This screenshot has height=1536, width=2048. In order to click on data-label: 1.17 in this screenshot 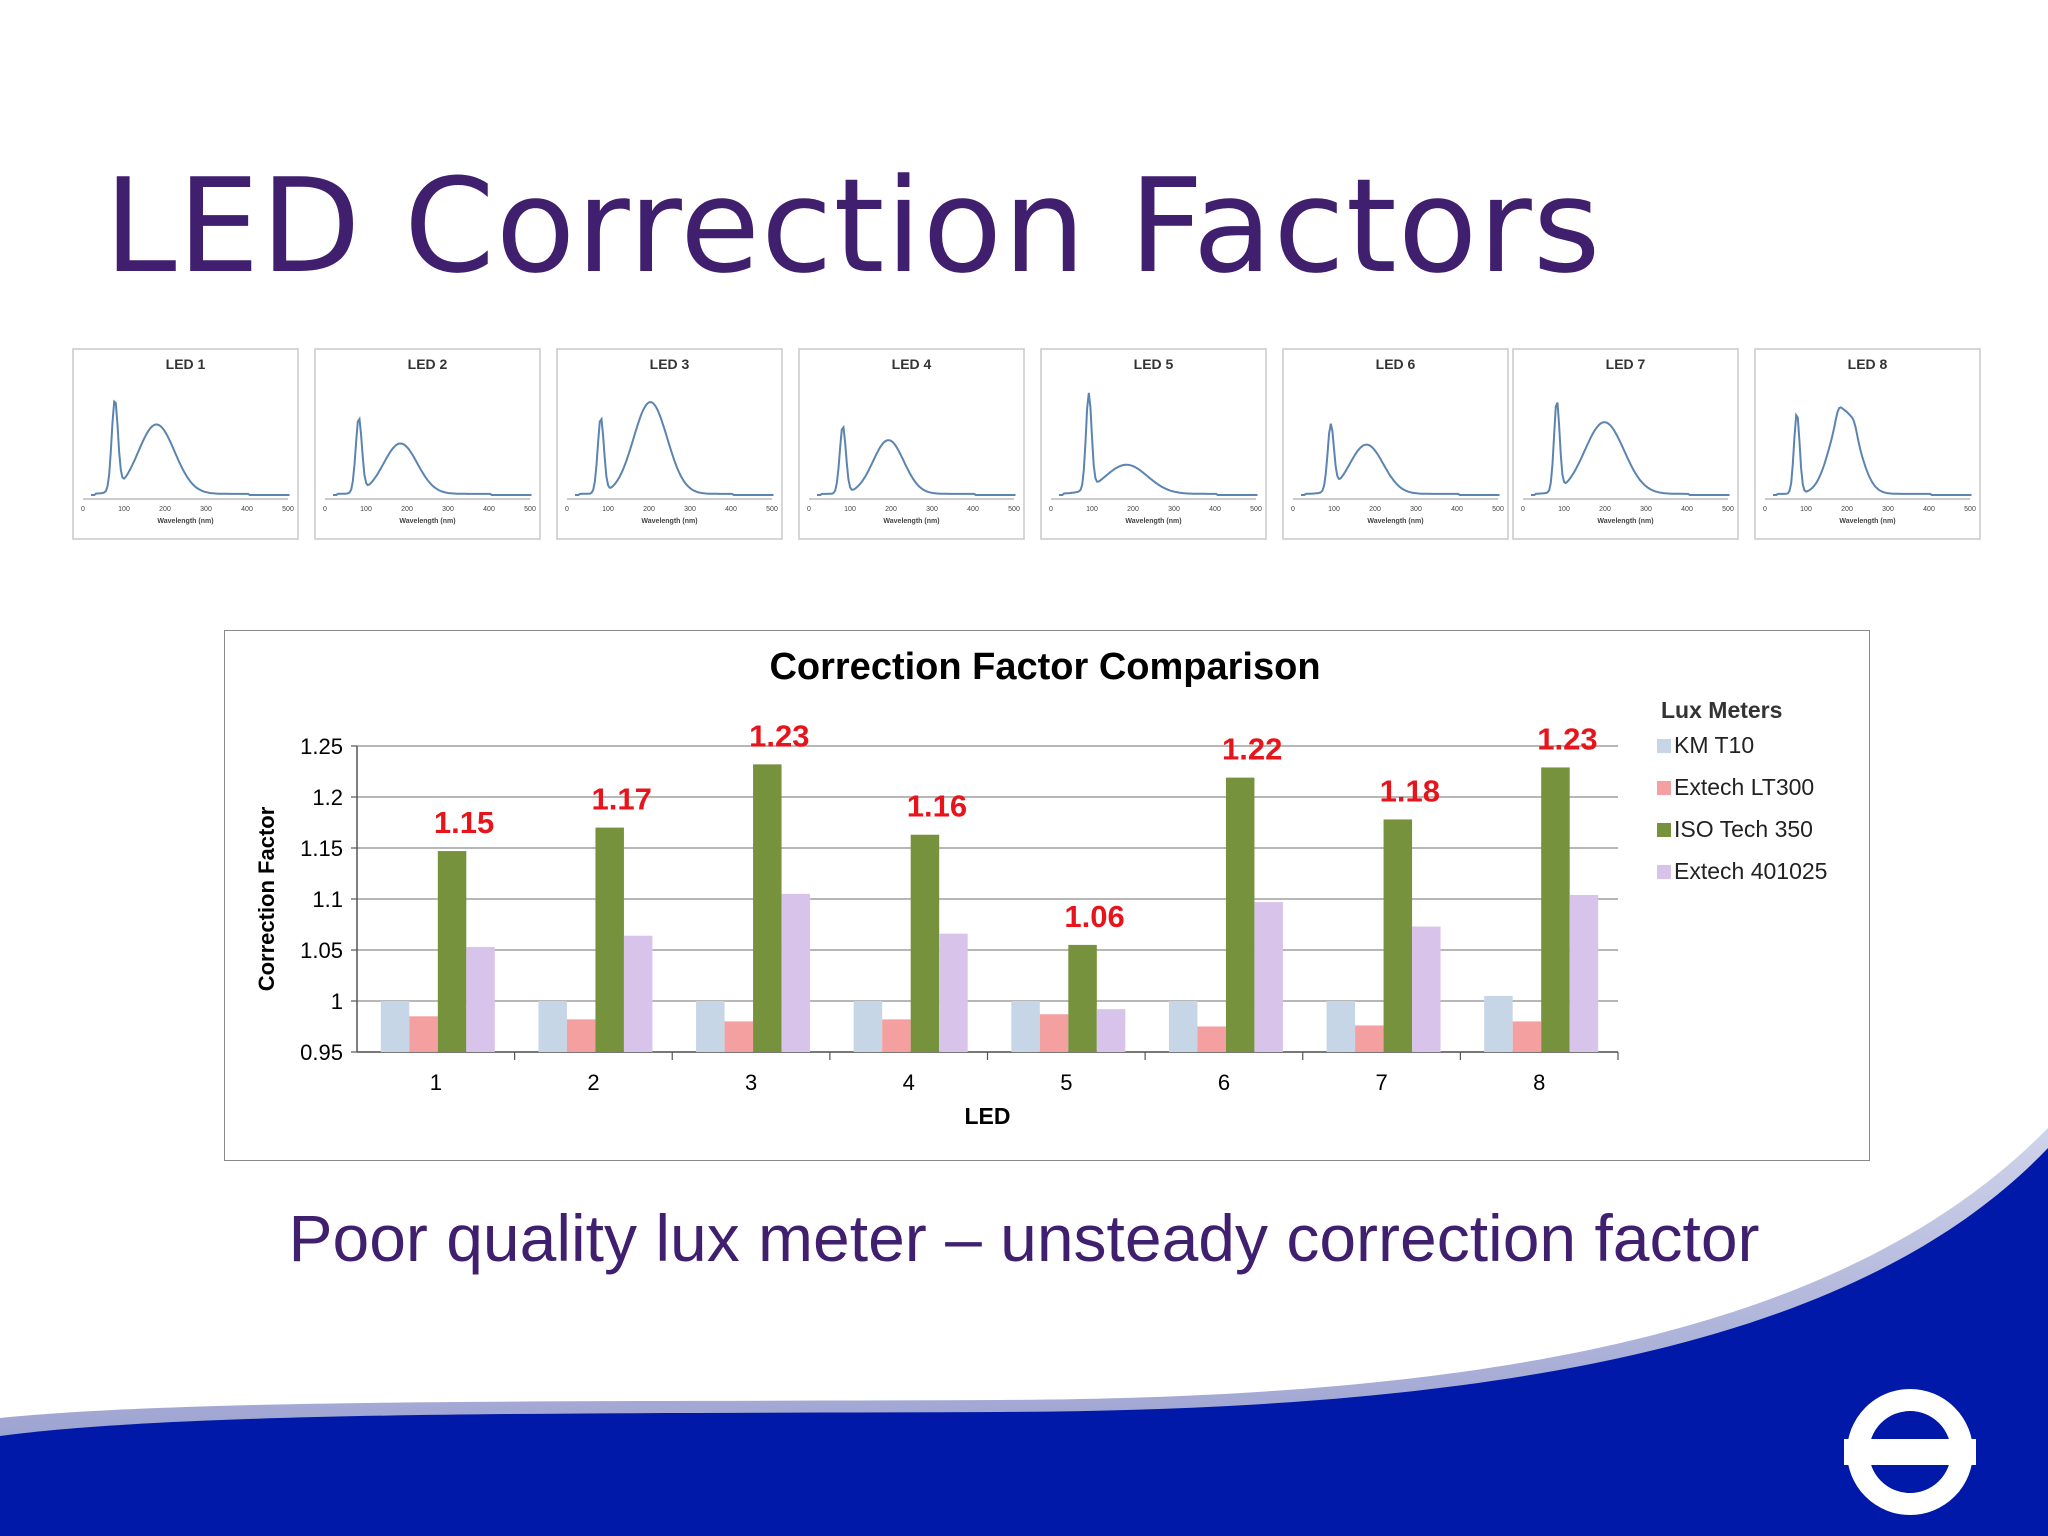, I will do `click(622, 799)`.